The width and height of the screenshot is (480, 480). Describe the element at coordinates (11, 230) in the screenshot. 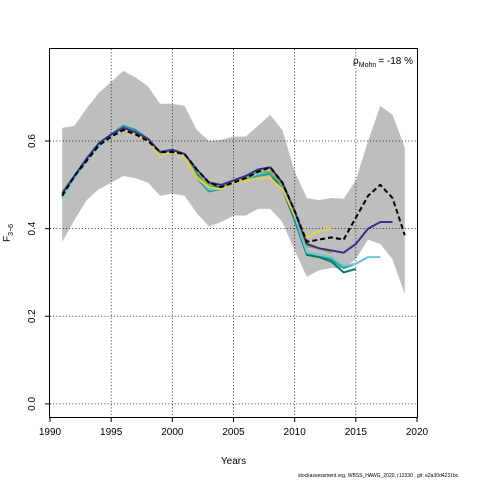

I see `y-axis-label-sub: 3−6` at that location.